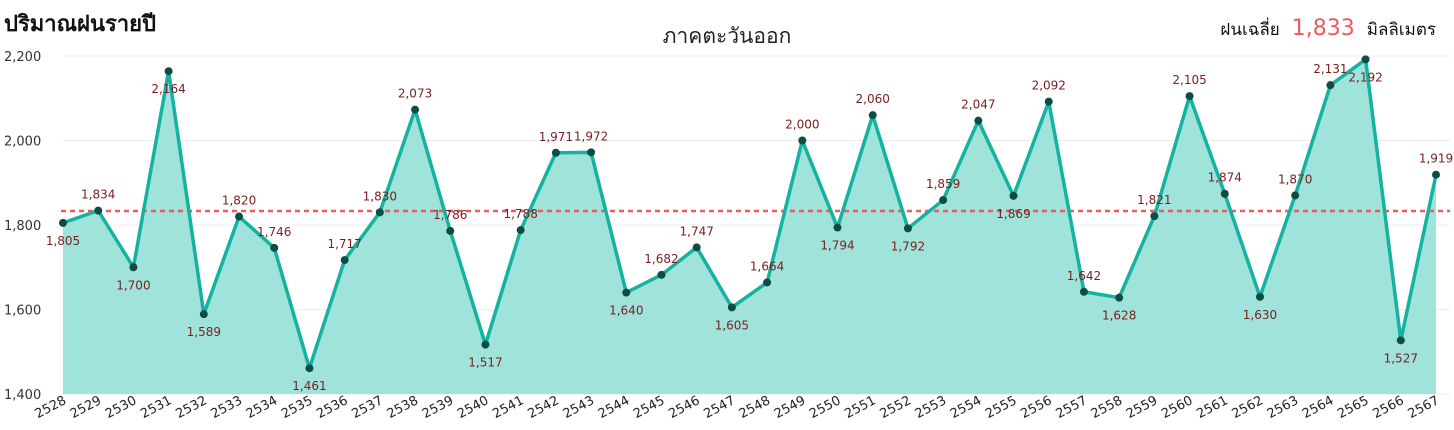  Describe the element at coordinates (1353, 407) in the screenshot. I see `x-tick-label: 2565` at that location.